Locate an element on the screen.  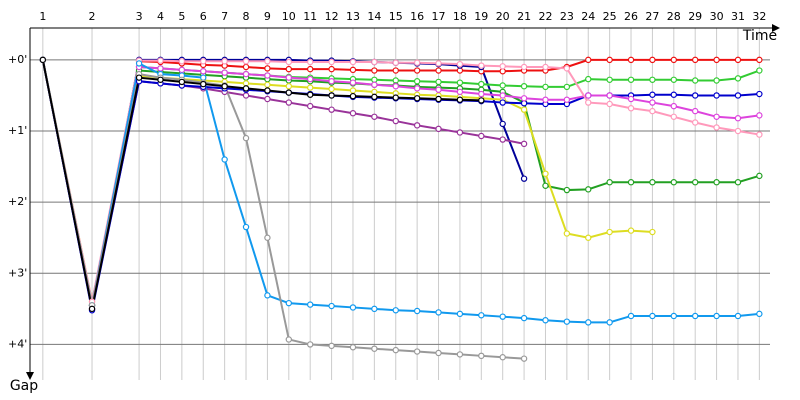
x-tick-label: 18 is located at coordinates (460, 16).